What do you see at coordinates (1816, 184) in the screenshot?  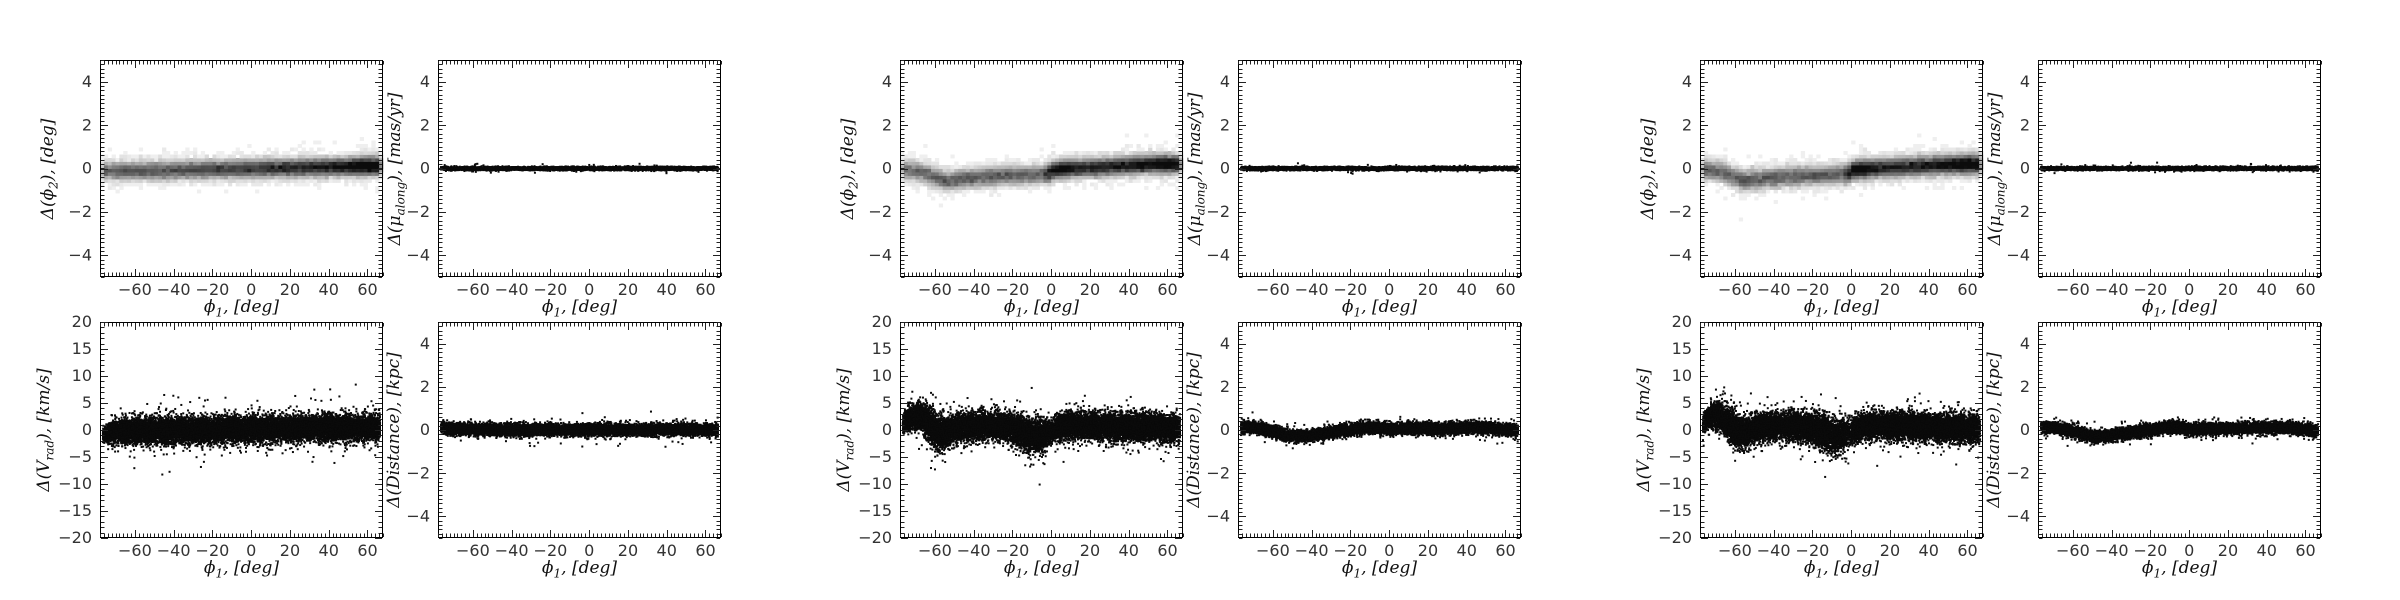 I see `panel-dphi2-group-3: Δ(ϕ2), [deg] ϕ1, [deg]` at bounding box center [1816, 184].